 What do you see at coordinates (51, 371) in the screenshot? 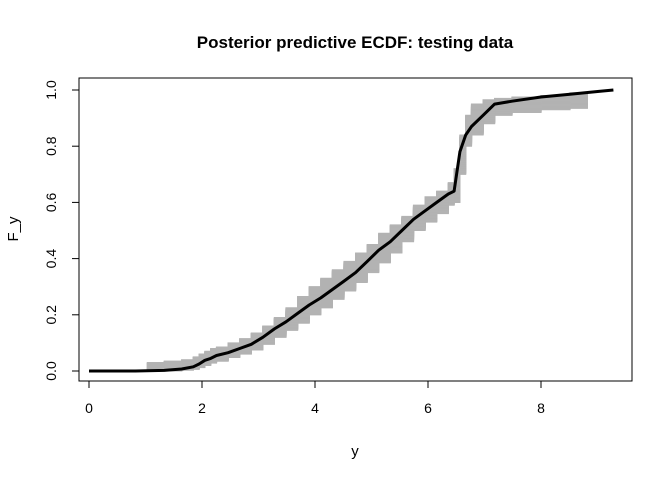
I see `y-tick-label: 0.0` at bounding box center [51, 371].